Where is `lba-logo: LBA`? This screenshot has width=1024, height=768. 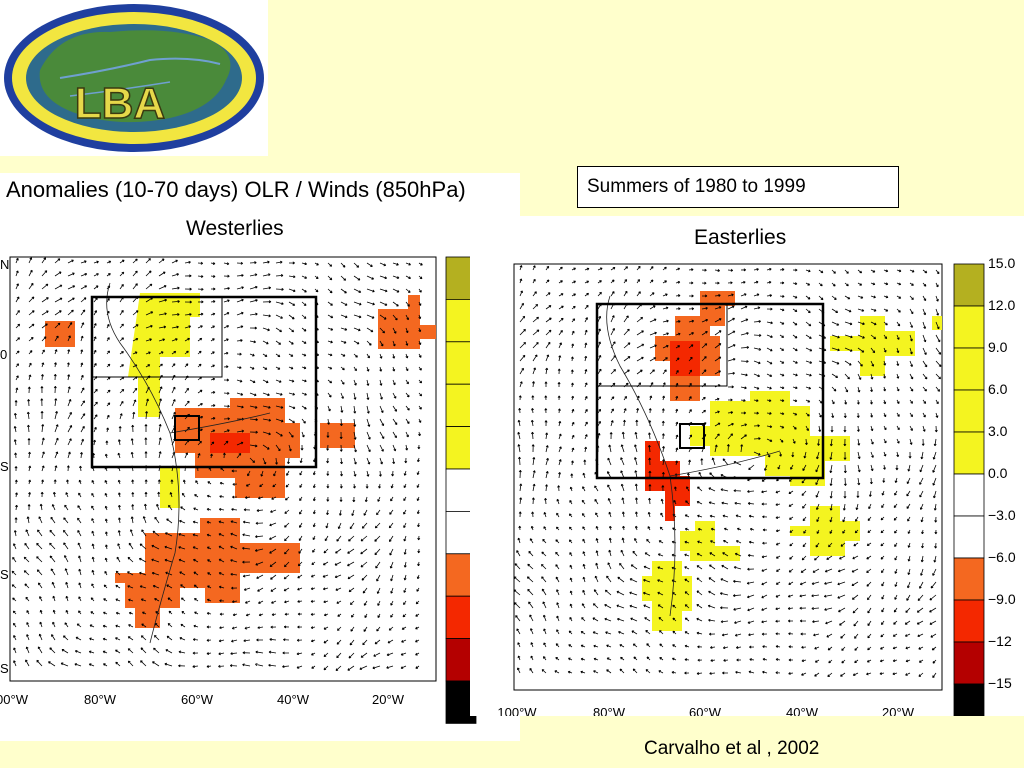 lba-logo: LBA is located at coordinates (134, 78).